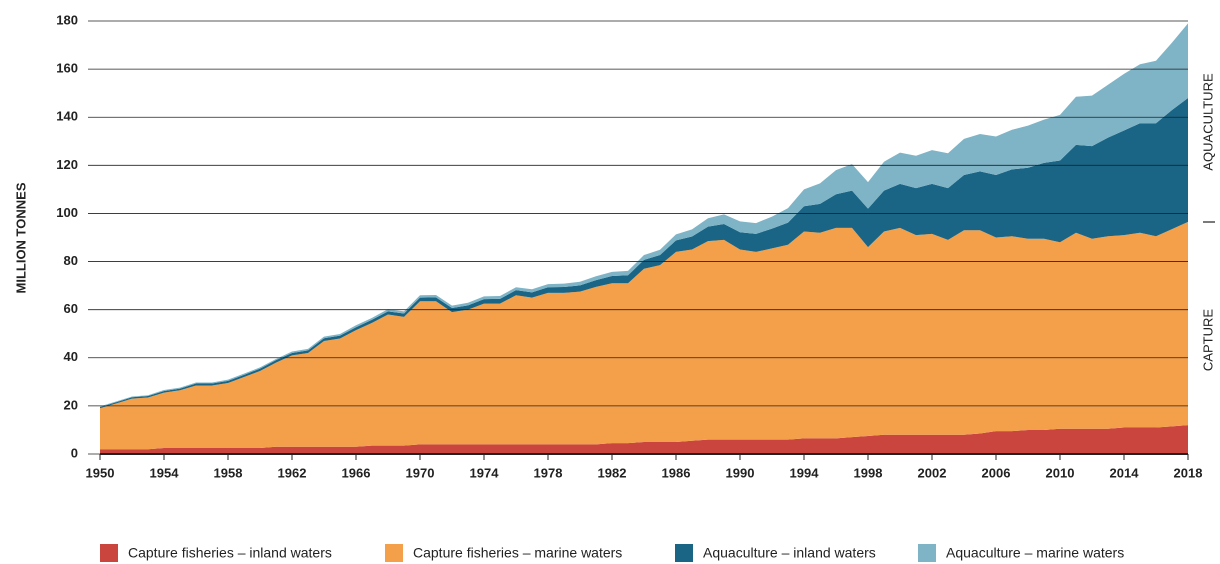 Image resolution: width=1220 pixels, height=564 pixels. What do you see at coordinates (789, 553) in the screenshot?
I see `legend-label: Aquaculture – inland waters` at bounding box center [789, 553].